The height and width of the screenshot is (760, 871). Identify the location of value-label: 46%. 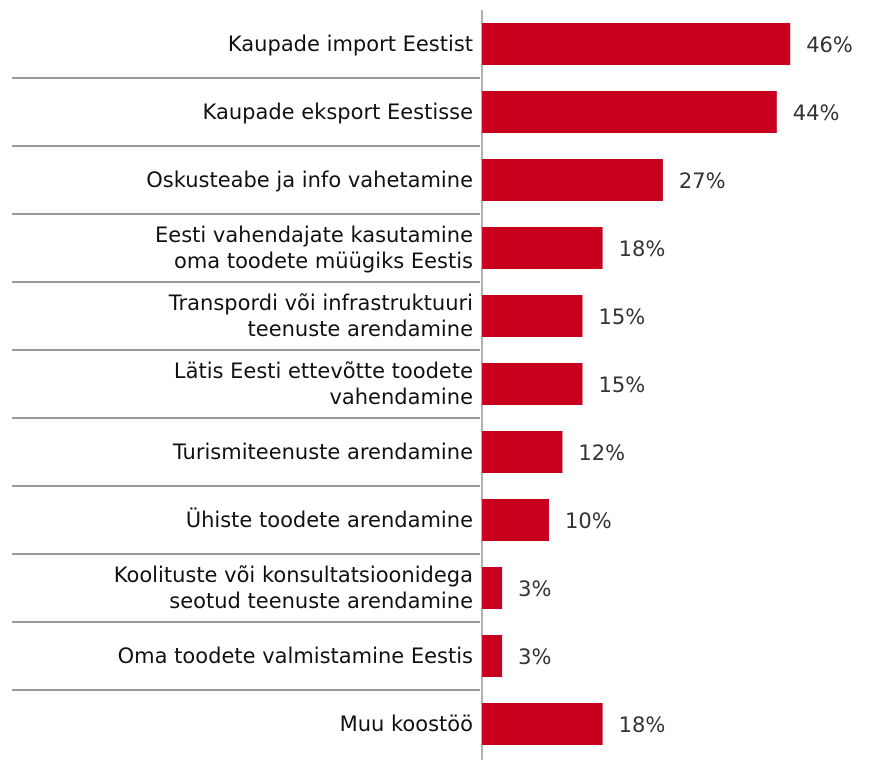
(829, 45).